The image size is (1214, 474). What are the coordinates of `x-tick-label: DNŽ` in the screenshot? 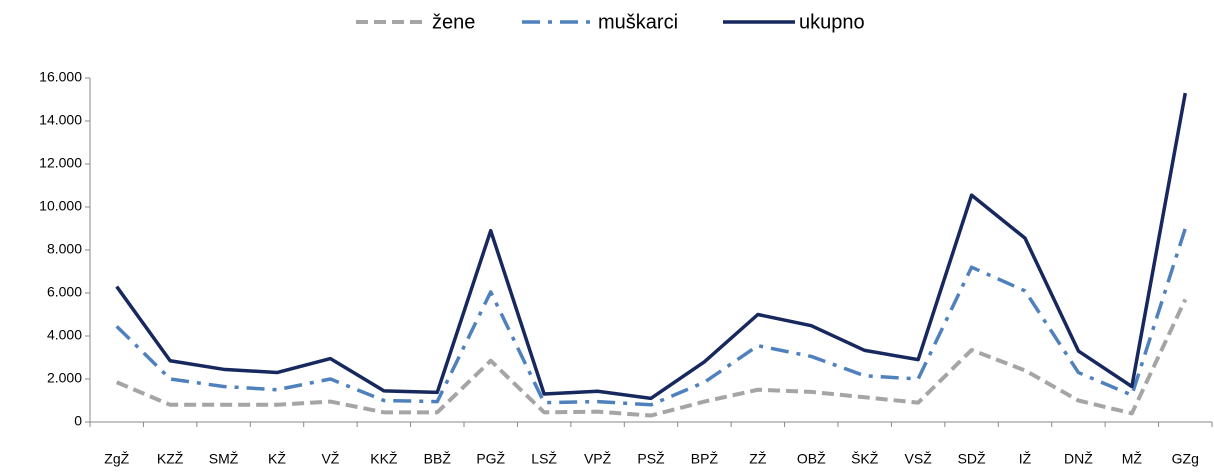 It's located at (1078, 459).